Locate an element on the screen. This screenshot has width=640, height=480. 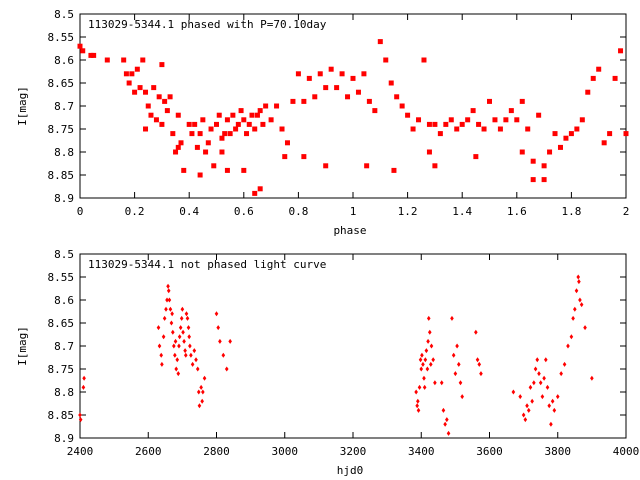
x-tick-label: 2400 is located at coordinates (80, 451).